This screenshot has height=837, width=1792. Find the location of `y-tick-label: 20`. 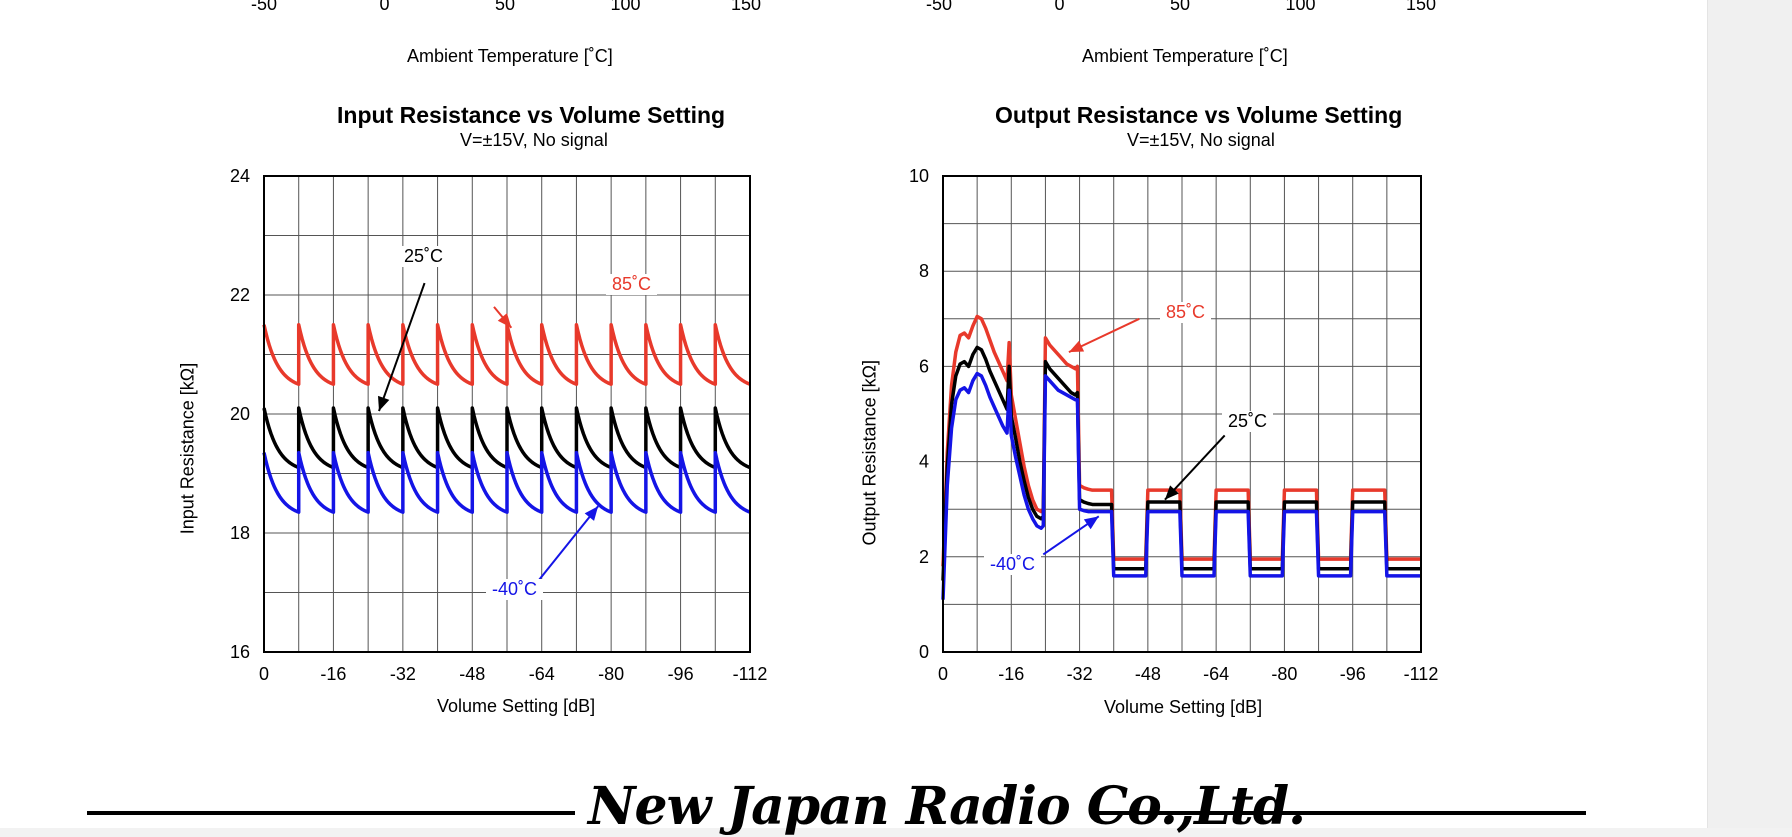

y-tick-label: 20 is located at coordinates (240, 414).